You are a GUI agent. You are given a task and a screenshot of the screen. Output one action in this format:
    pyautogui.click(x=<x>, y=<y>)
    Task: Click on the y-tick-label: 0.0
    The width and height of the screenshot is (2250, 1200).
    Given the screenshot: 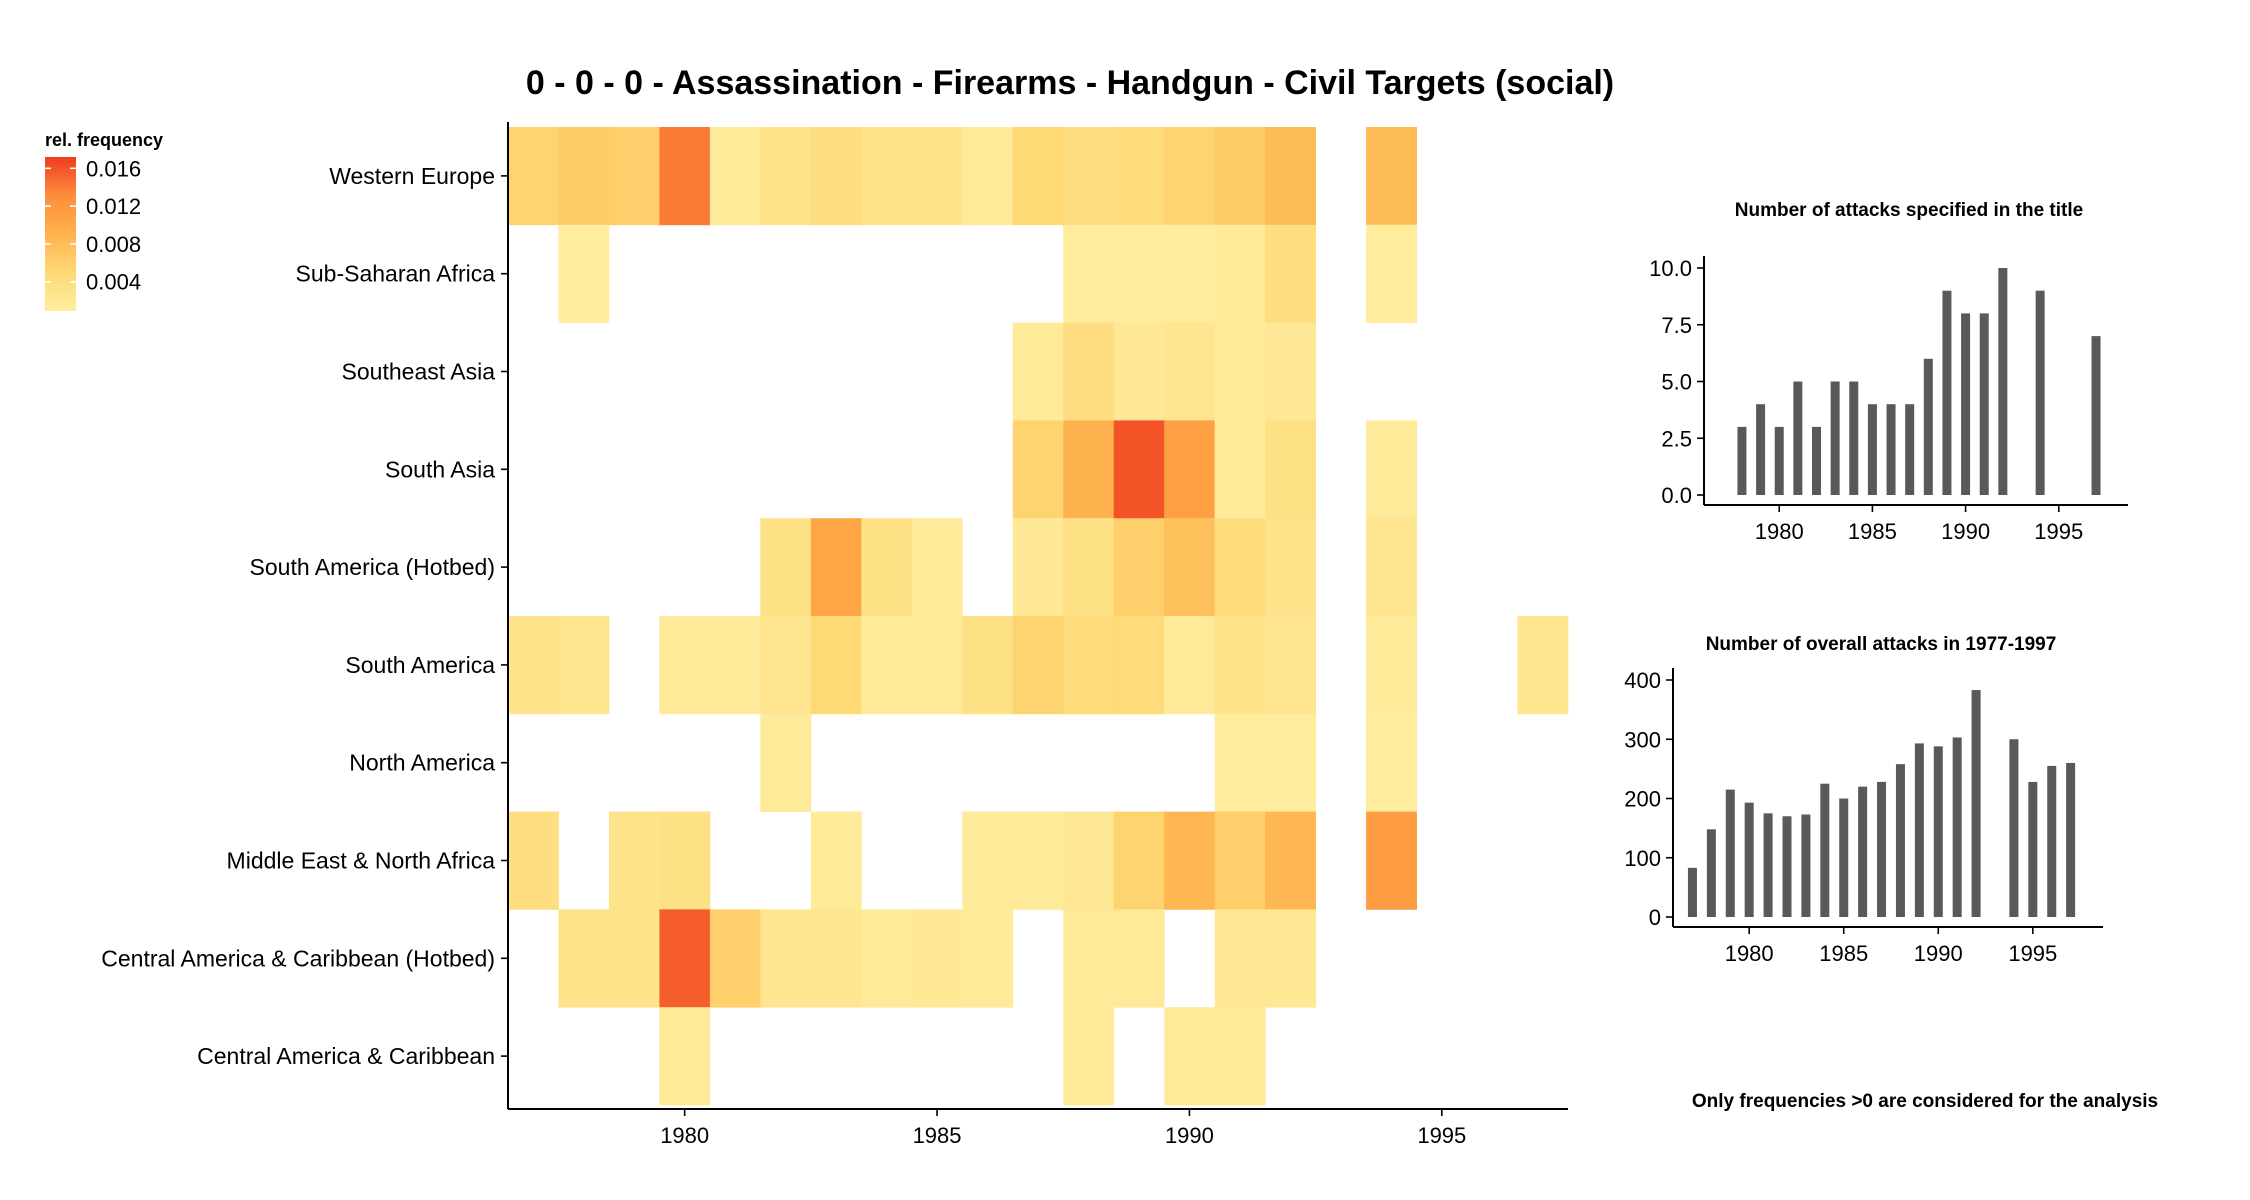 What is the action you would take?
    pyautogui.click(x=1676, y=495)
    